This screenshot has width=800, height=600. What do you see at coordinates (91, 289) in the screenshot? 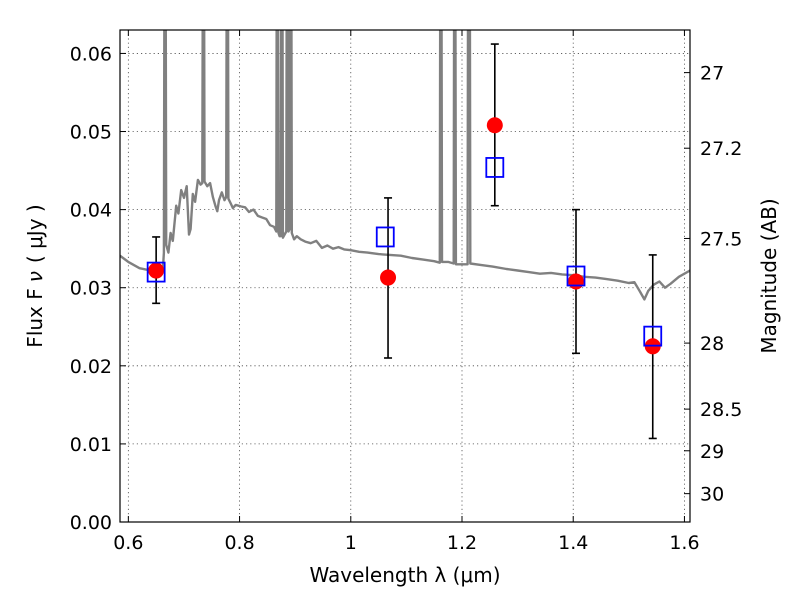
I see `y-tick-label: 0.03` at bounding box center [91, 289].